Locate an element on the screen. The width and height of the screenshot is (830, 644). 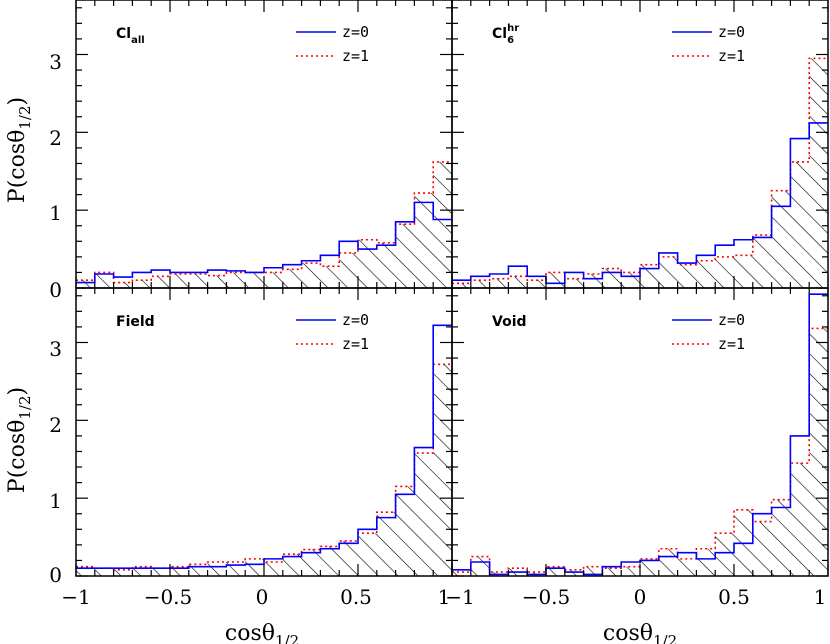
y-axis-title-bottom: P(cosθ1/2) is located at coordinates (19, 440).